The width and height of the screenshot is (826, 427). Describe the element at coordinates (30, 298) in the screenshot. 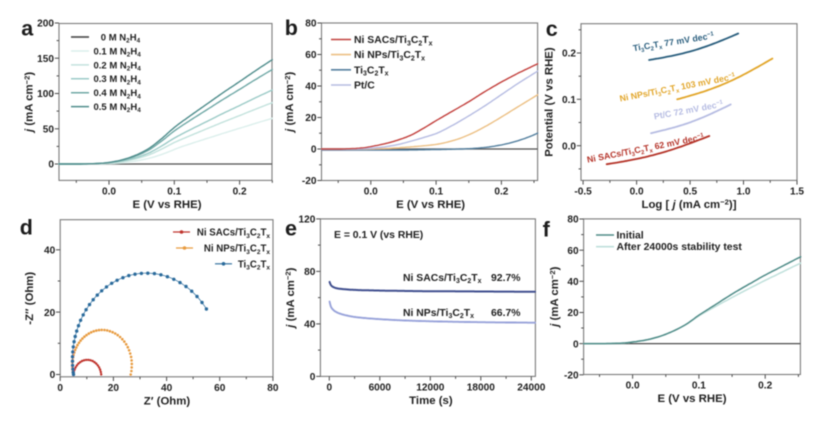

I see `svg-text: -Z″ (Ohm)` at that location.